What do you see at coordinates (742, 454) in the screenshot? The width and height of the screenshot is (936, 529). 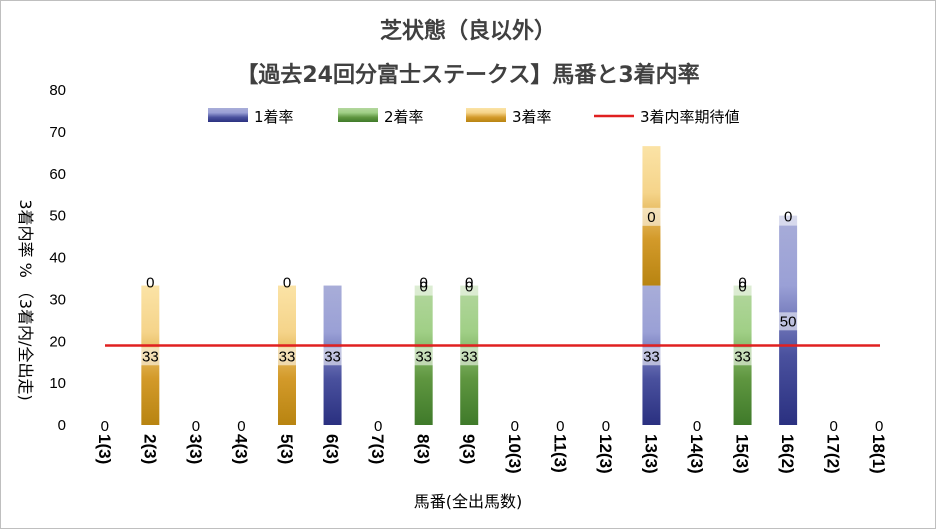 I see `x-tick-label: 15(3)` at bounding box center [742, 454].